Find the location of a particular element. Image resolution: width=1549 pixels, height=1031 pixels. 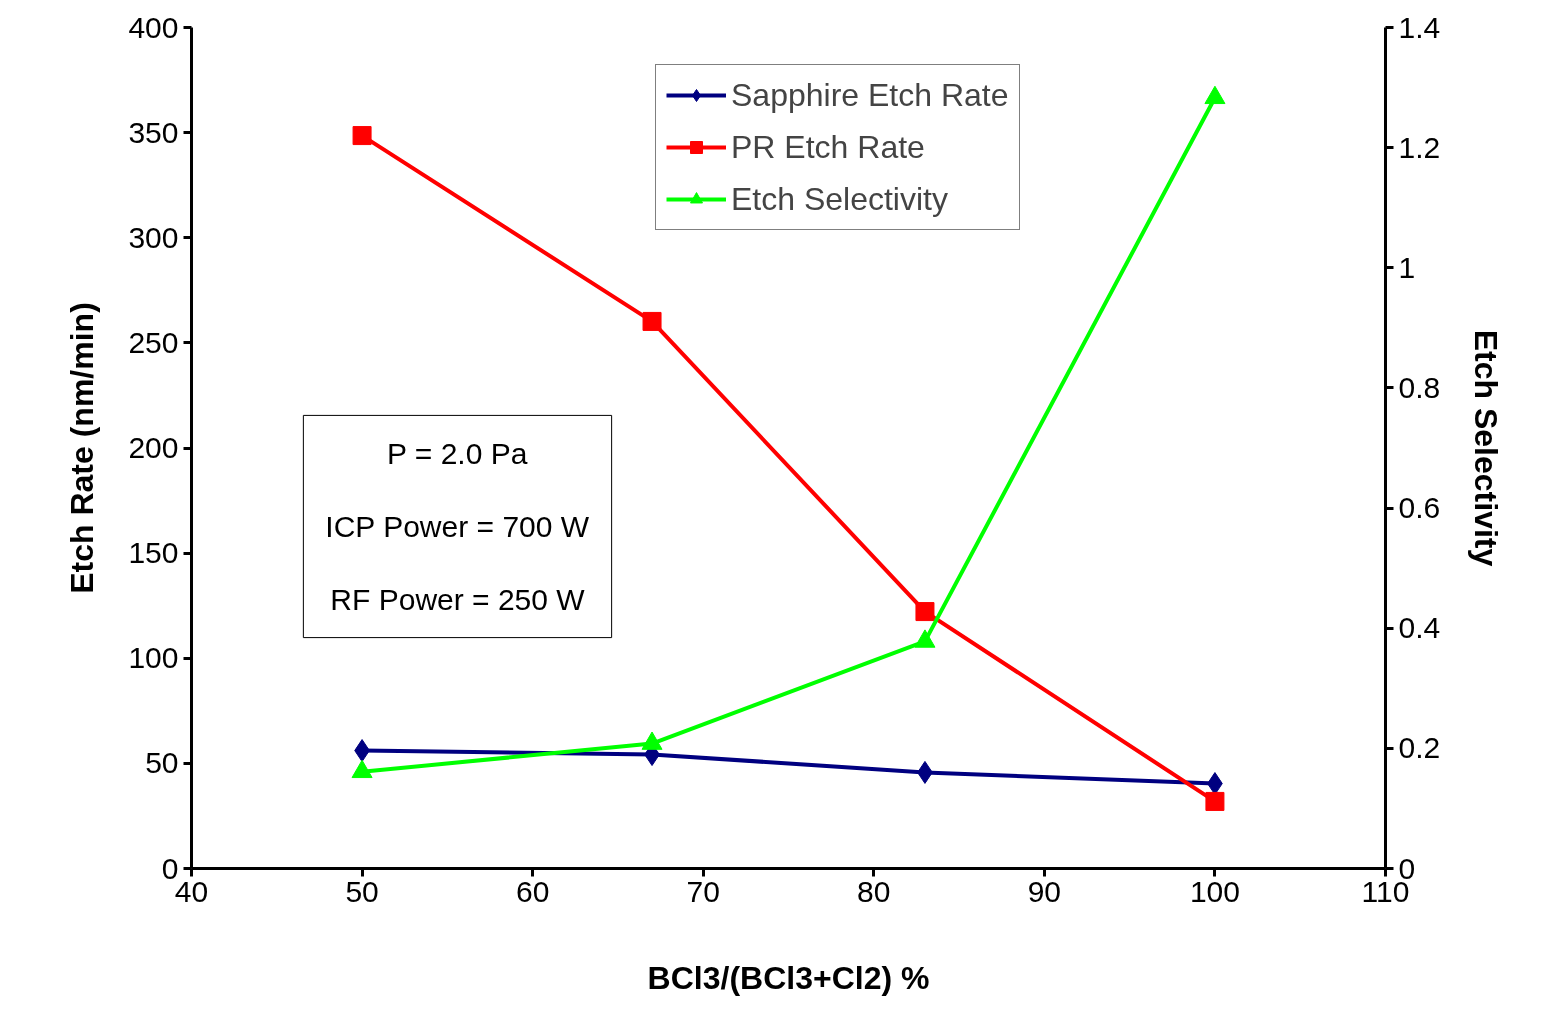

x-tick-label: 90 is located at coordinates (1044, 891).